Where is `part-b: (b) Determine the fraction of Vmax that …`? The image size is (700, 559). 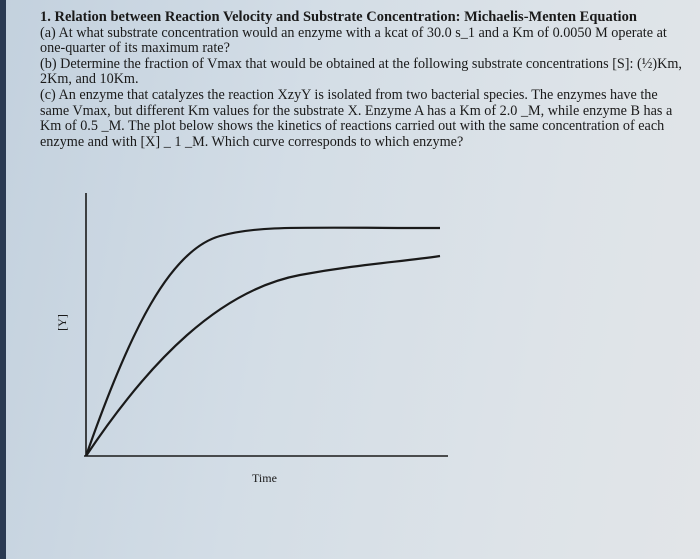 part-b: (b) Determine the fraction of Vmax that … is located at coordinates (361, 71).